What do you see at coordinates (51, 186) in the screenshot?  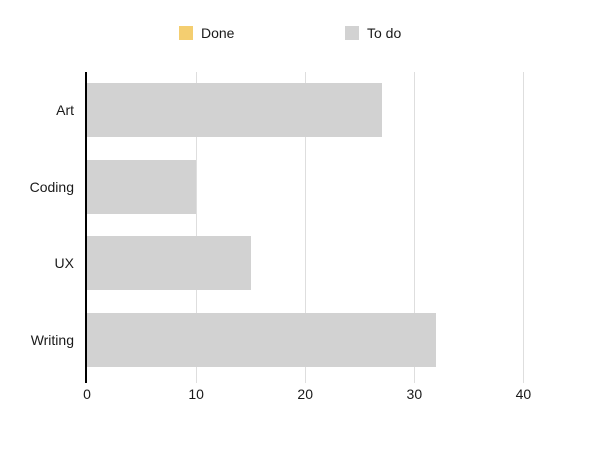 I see `category-label-coding: Coding` at bounding box center [51, 186].